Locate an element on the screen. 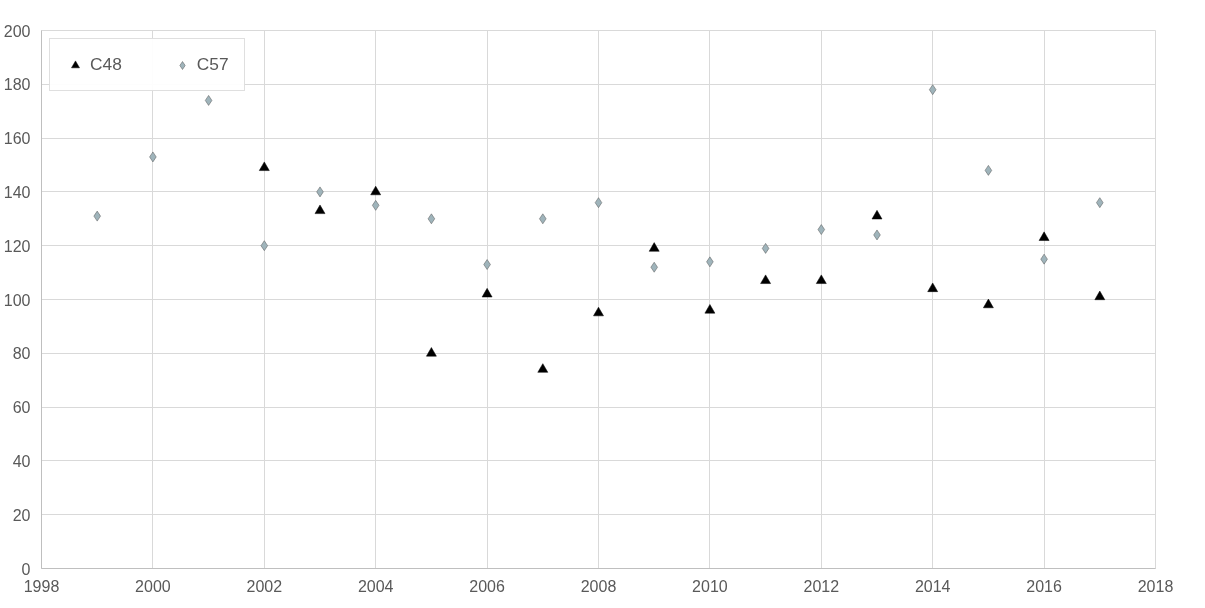 This screenshot has height=608, width=1205. x-tick-label: 2008 is located at coordinates (598, 586).